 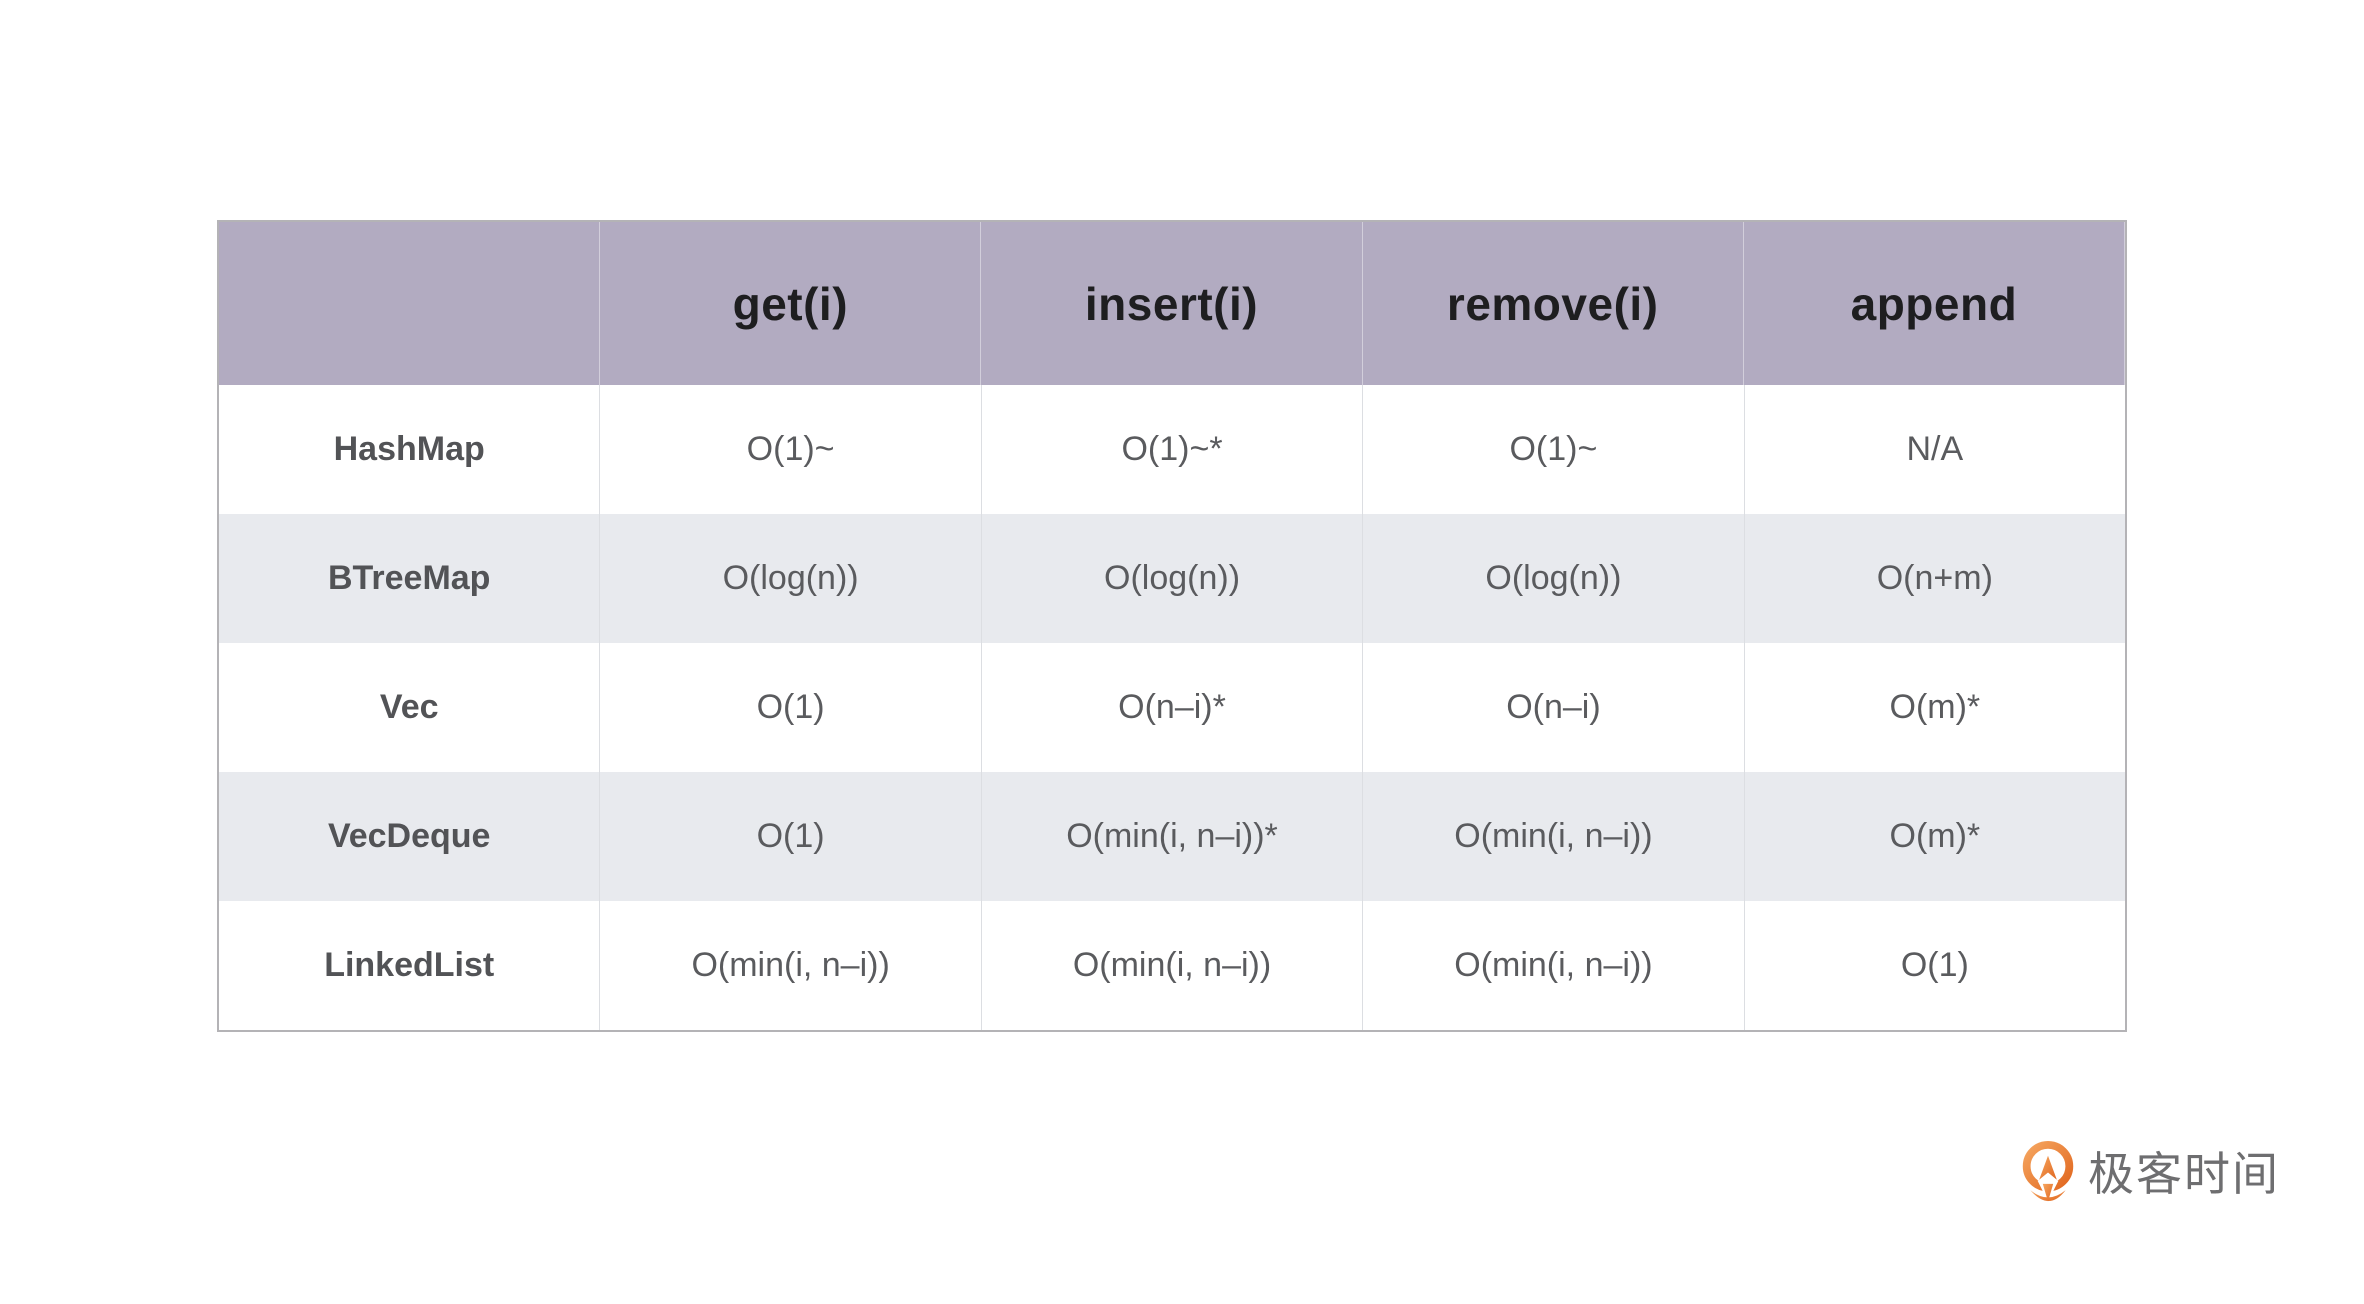 I want to click on cell-value: O(1)~*, so click(x=1173, y=450).